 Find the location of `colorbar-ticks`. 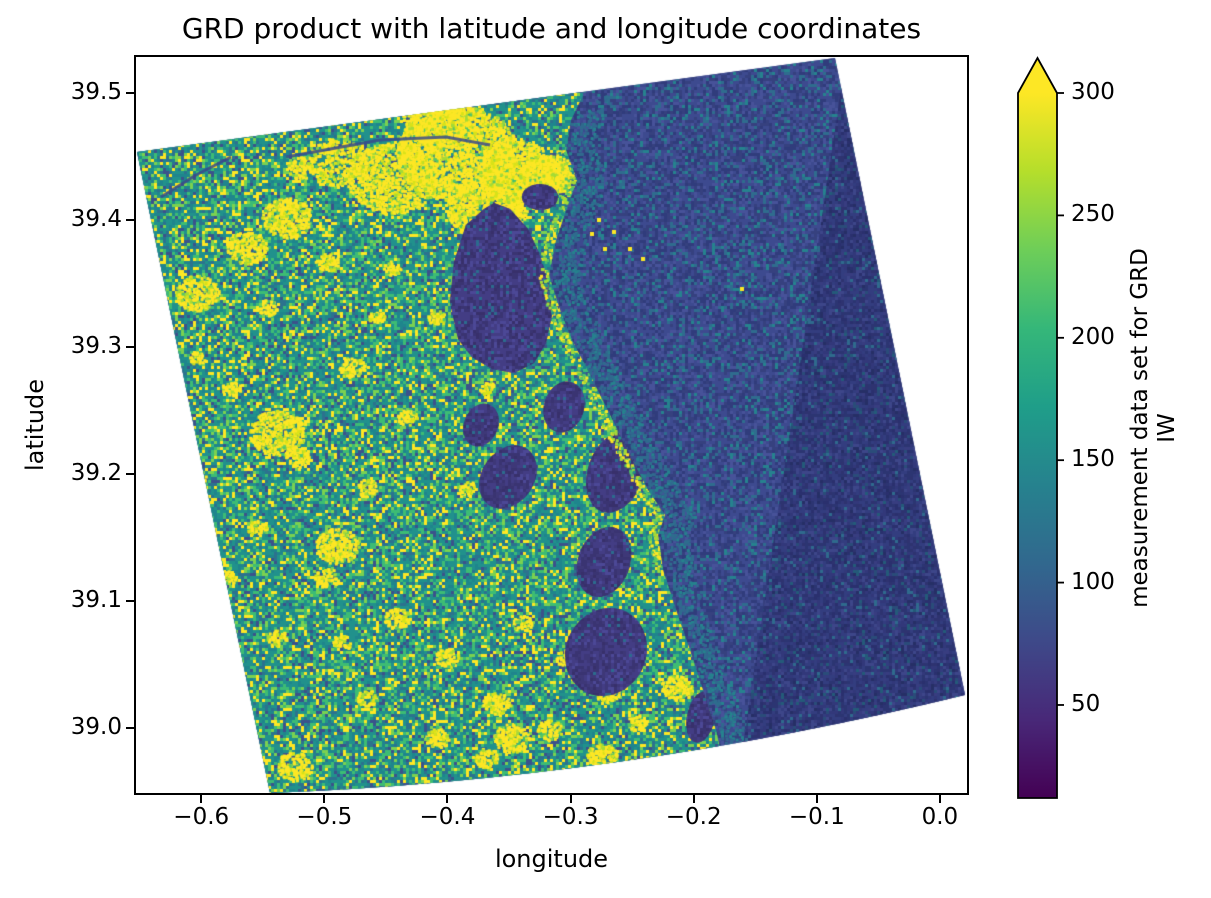

colorbar-ticks is located at coordinates (1060, 399).